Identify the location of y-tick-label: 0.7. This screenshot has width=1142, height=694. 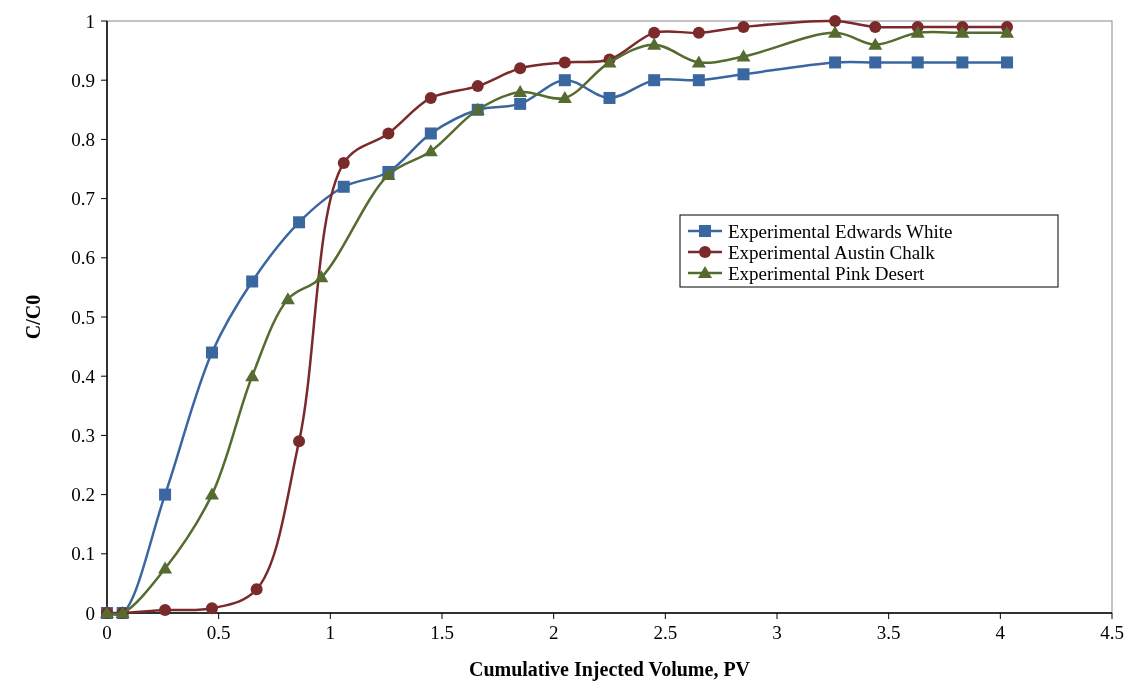
(83, 199).